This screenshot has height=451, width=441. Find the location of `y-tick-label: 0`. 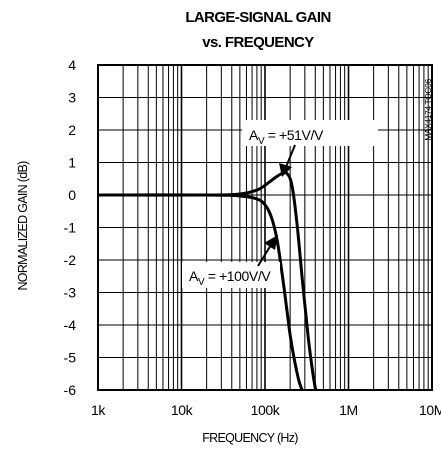

y-tick-label: 0 is located at coordinates (72, 195).